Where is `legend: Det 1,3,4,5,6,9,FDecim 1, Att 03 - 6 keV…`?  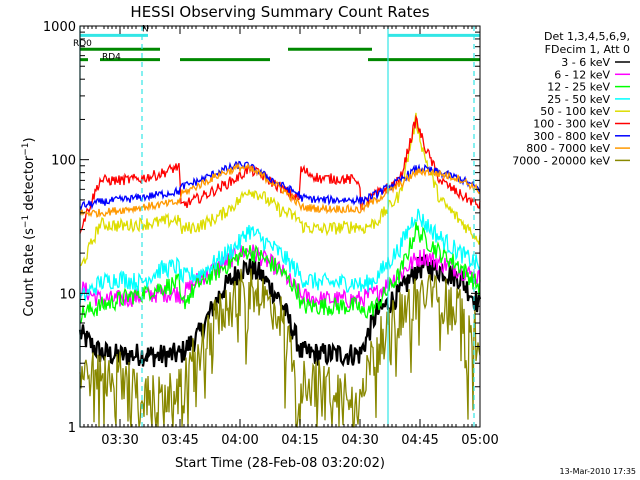
legend: Det 1,3,4,5,6,9,FDecim 1, Att 03 - 6 keV… is located at coordinates (571, 98).